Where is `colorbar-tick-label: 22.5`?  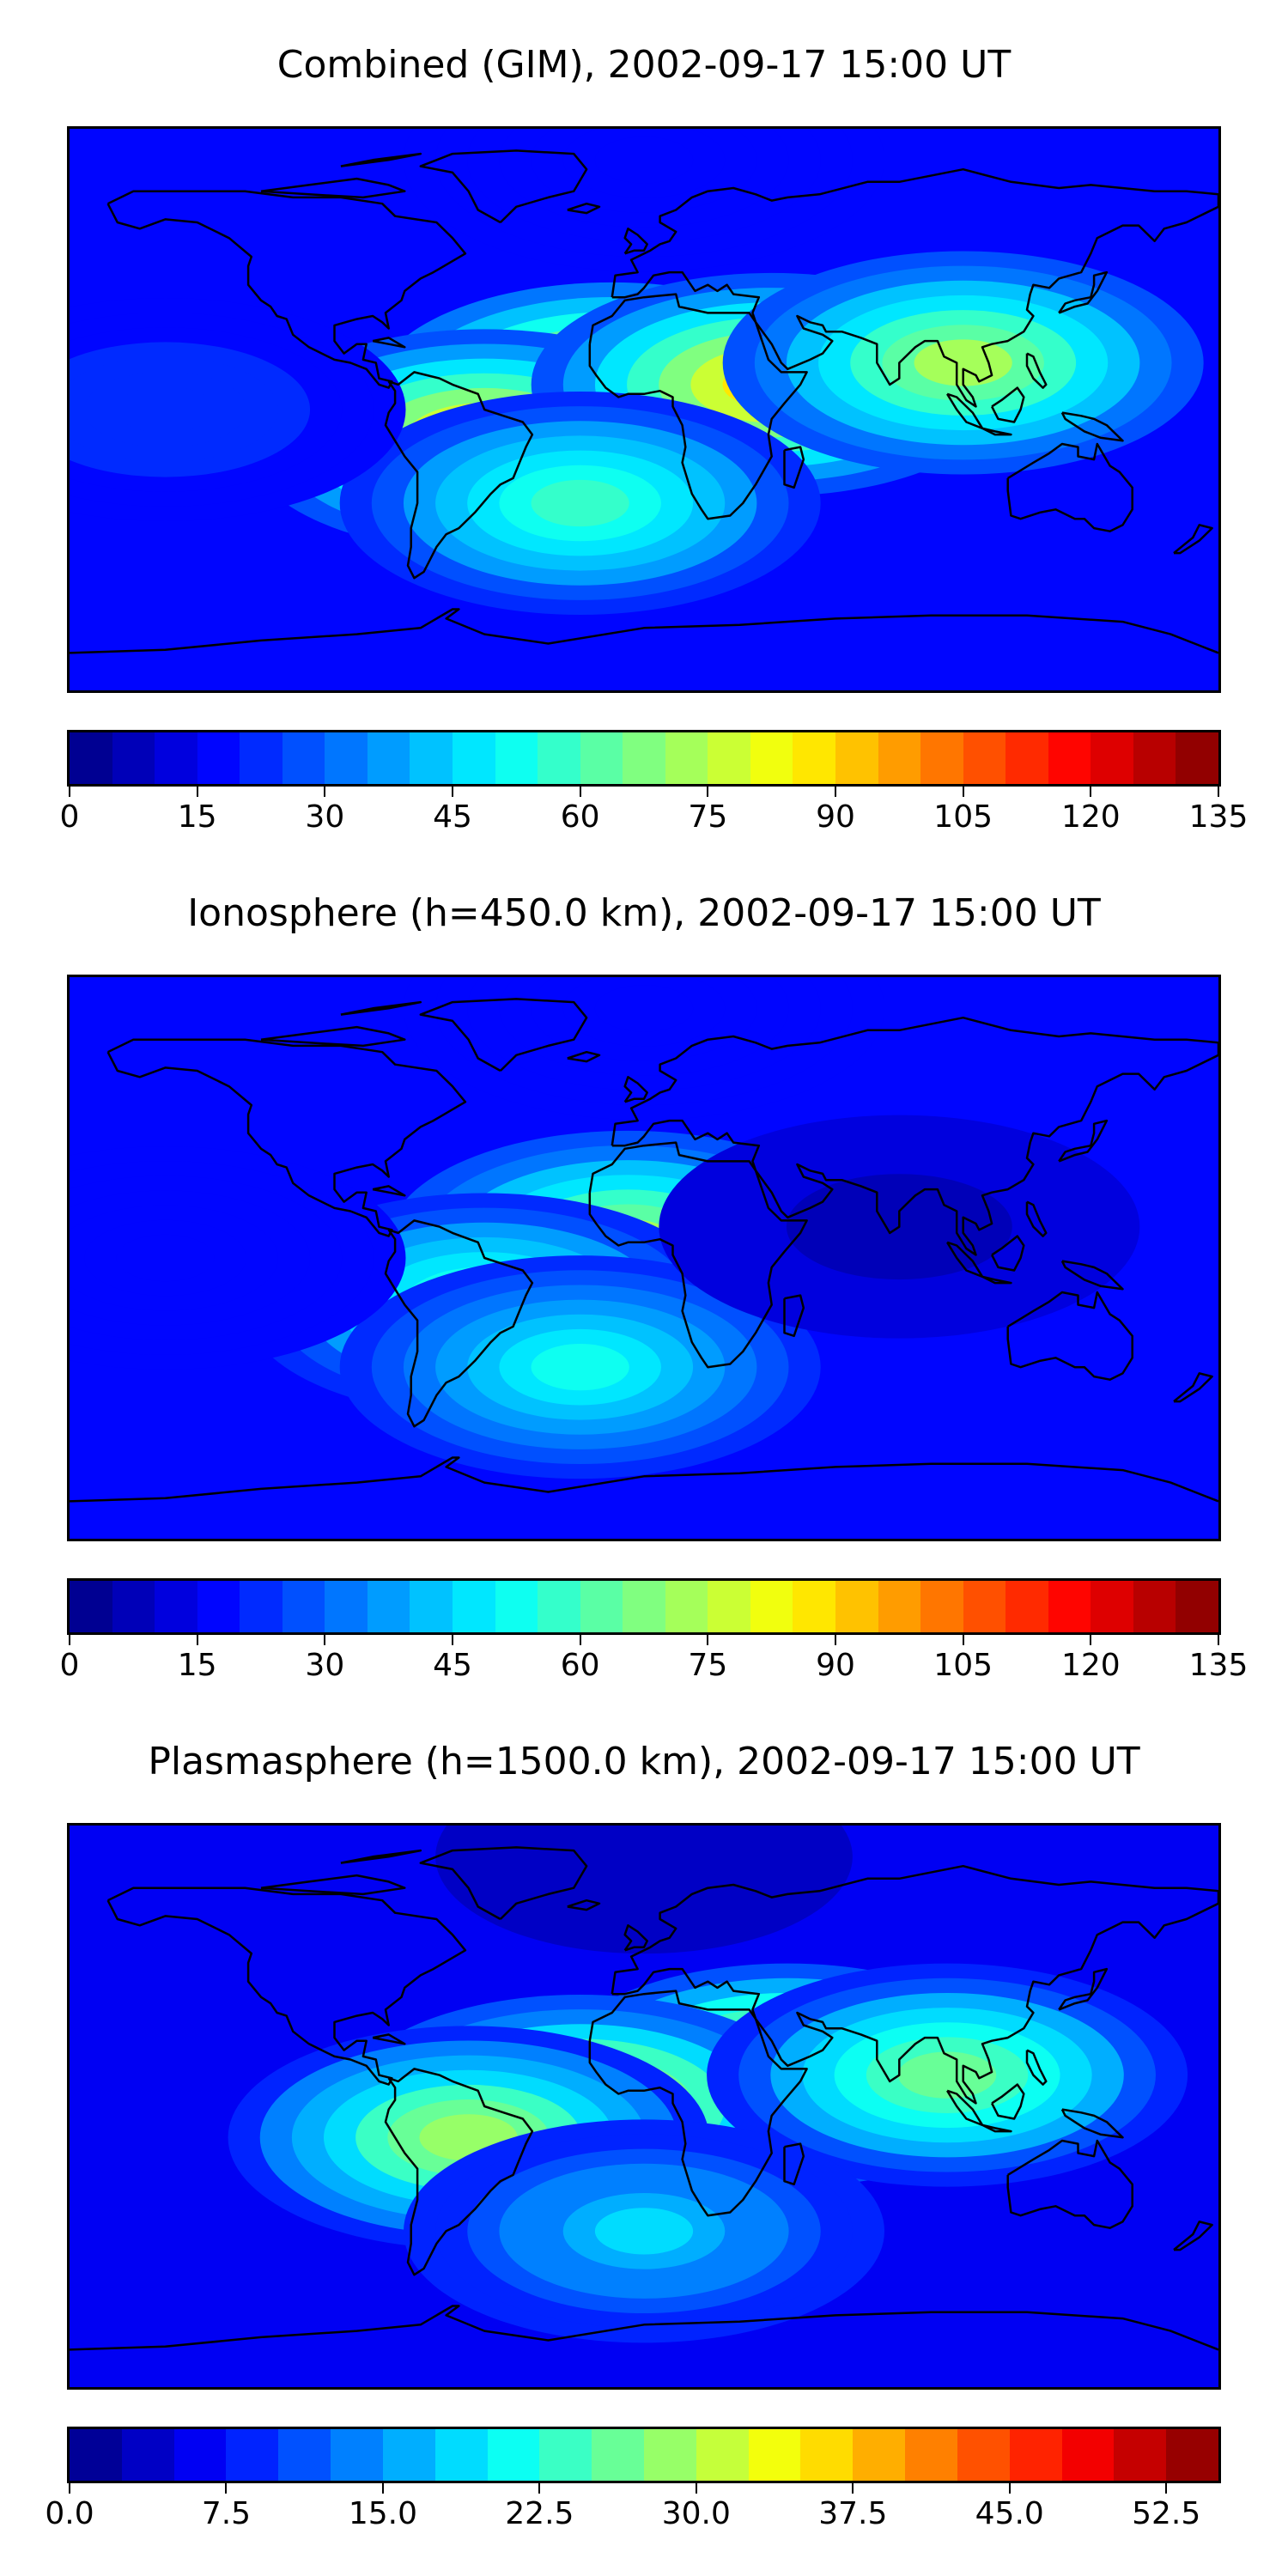
colorbar-tick-label: 22.5 is located at coordinates (539, 2514).